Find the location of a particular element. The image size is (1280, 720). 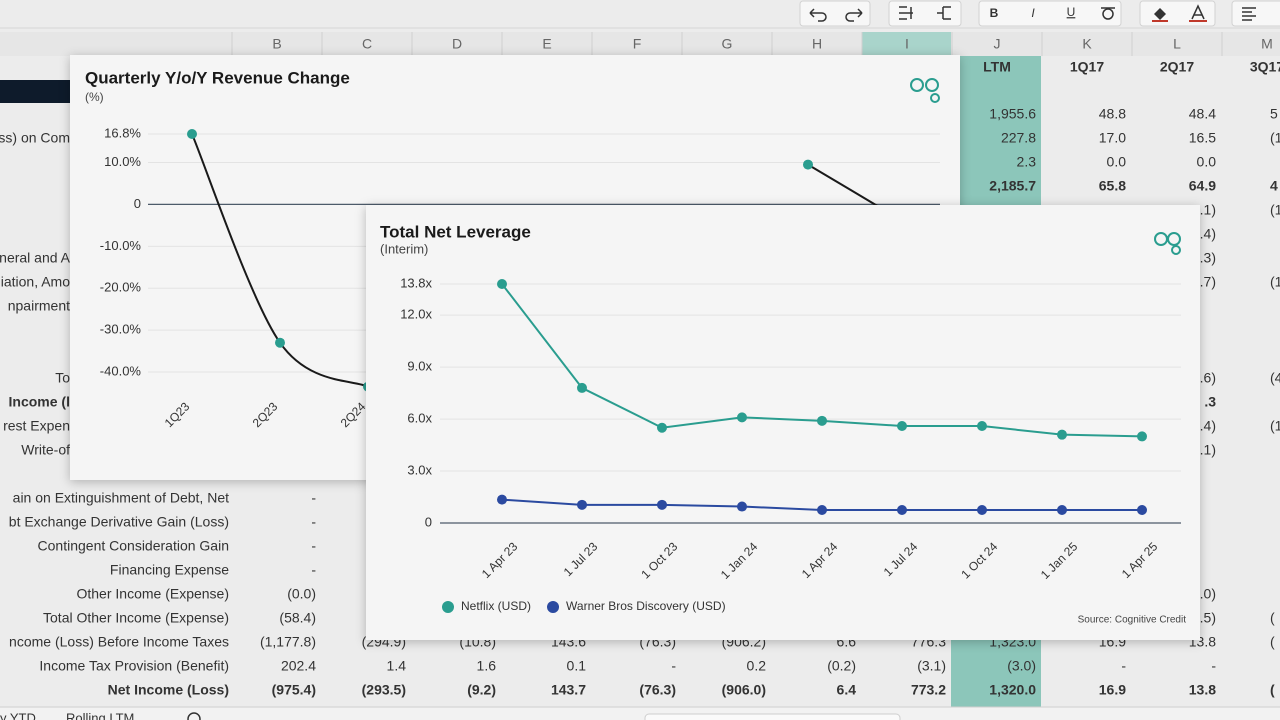

period-header: 1Q17 is located at coordinates (1087, 67).